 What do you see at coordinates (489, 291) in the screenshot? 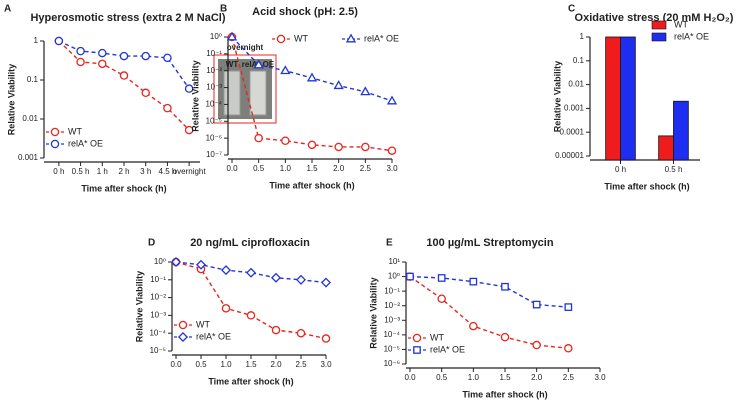
I see `series-line` at bounding box center [489, 291].